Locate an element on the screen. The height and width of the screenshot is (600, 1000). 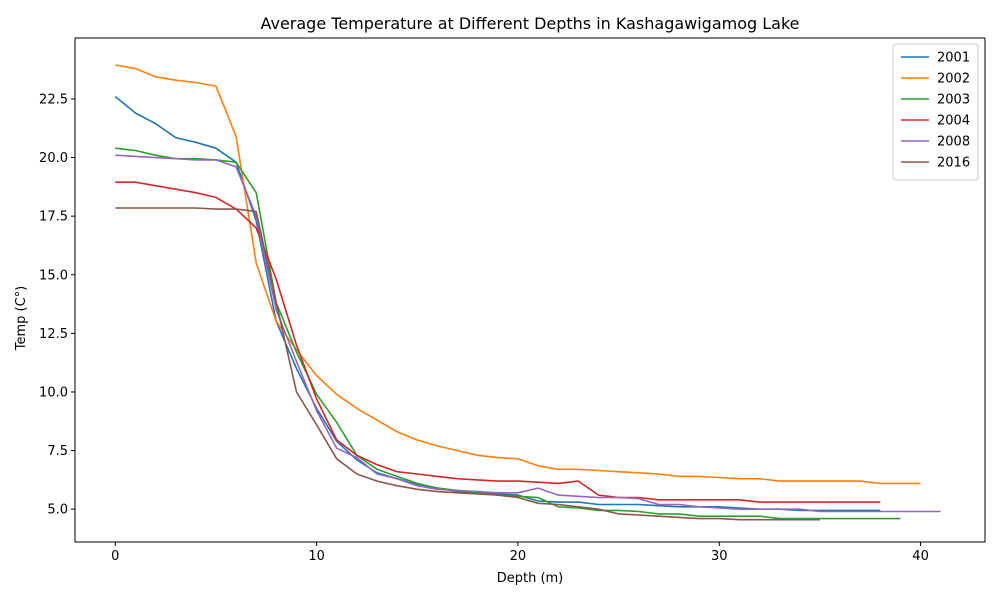
y-axis-label: Temp (C°) is located at coordinates (21, 319).